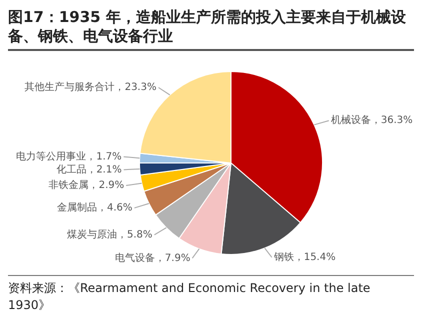  Describe the element at coordinates (109, 234) in the screenshot. I see `slice-label: 煤炭与原油，5.8%` at that location.